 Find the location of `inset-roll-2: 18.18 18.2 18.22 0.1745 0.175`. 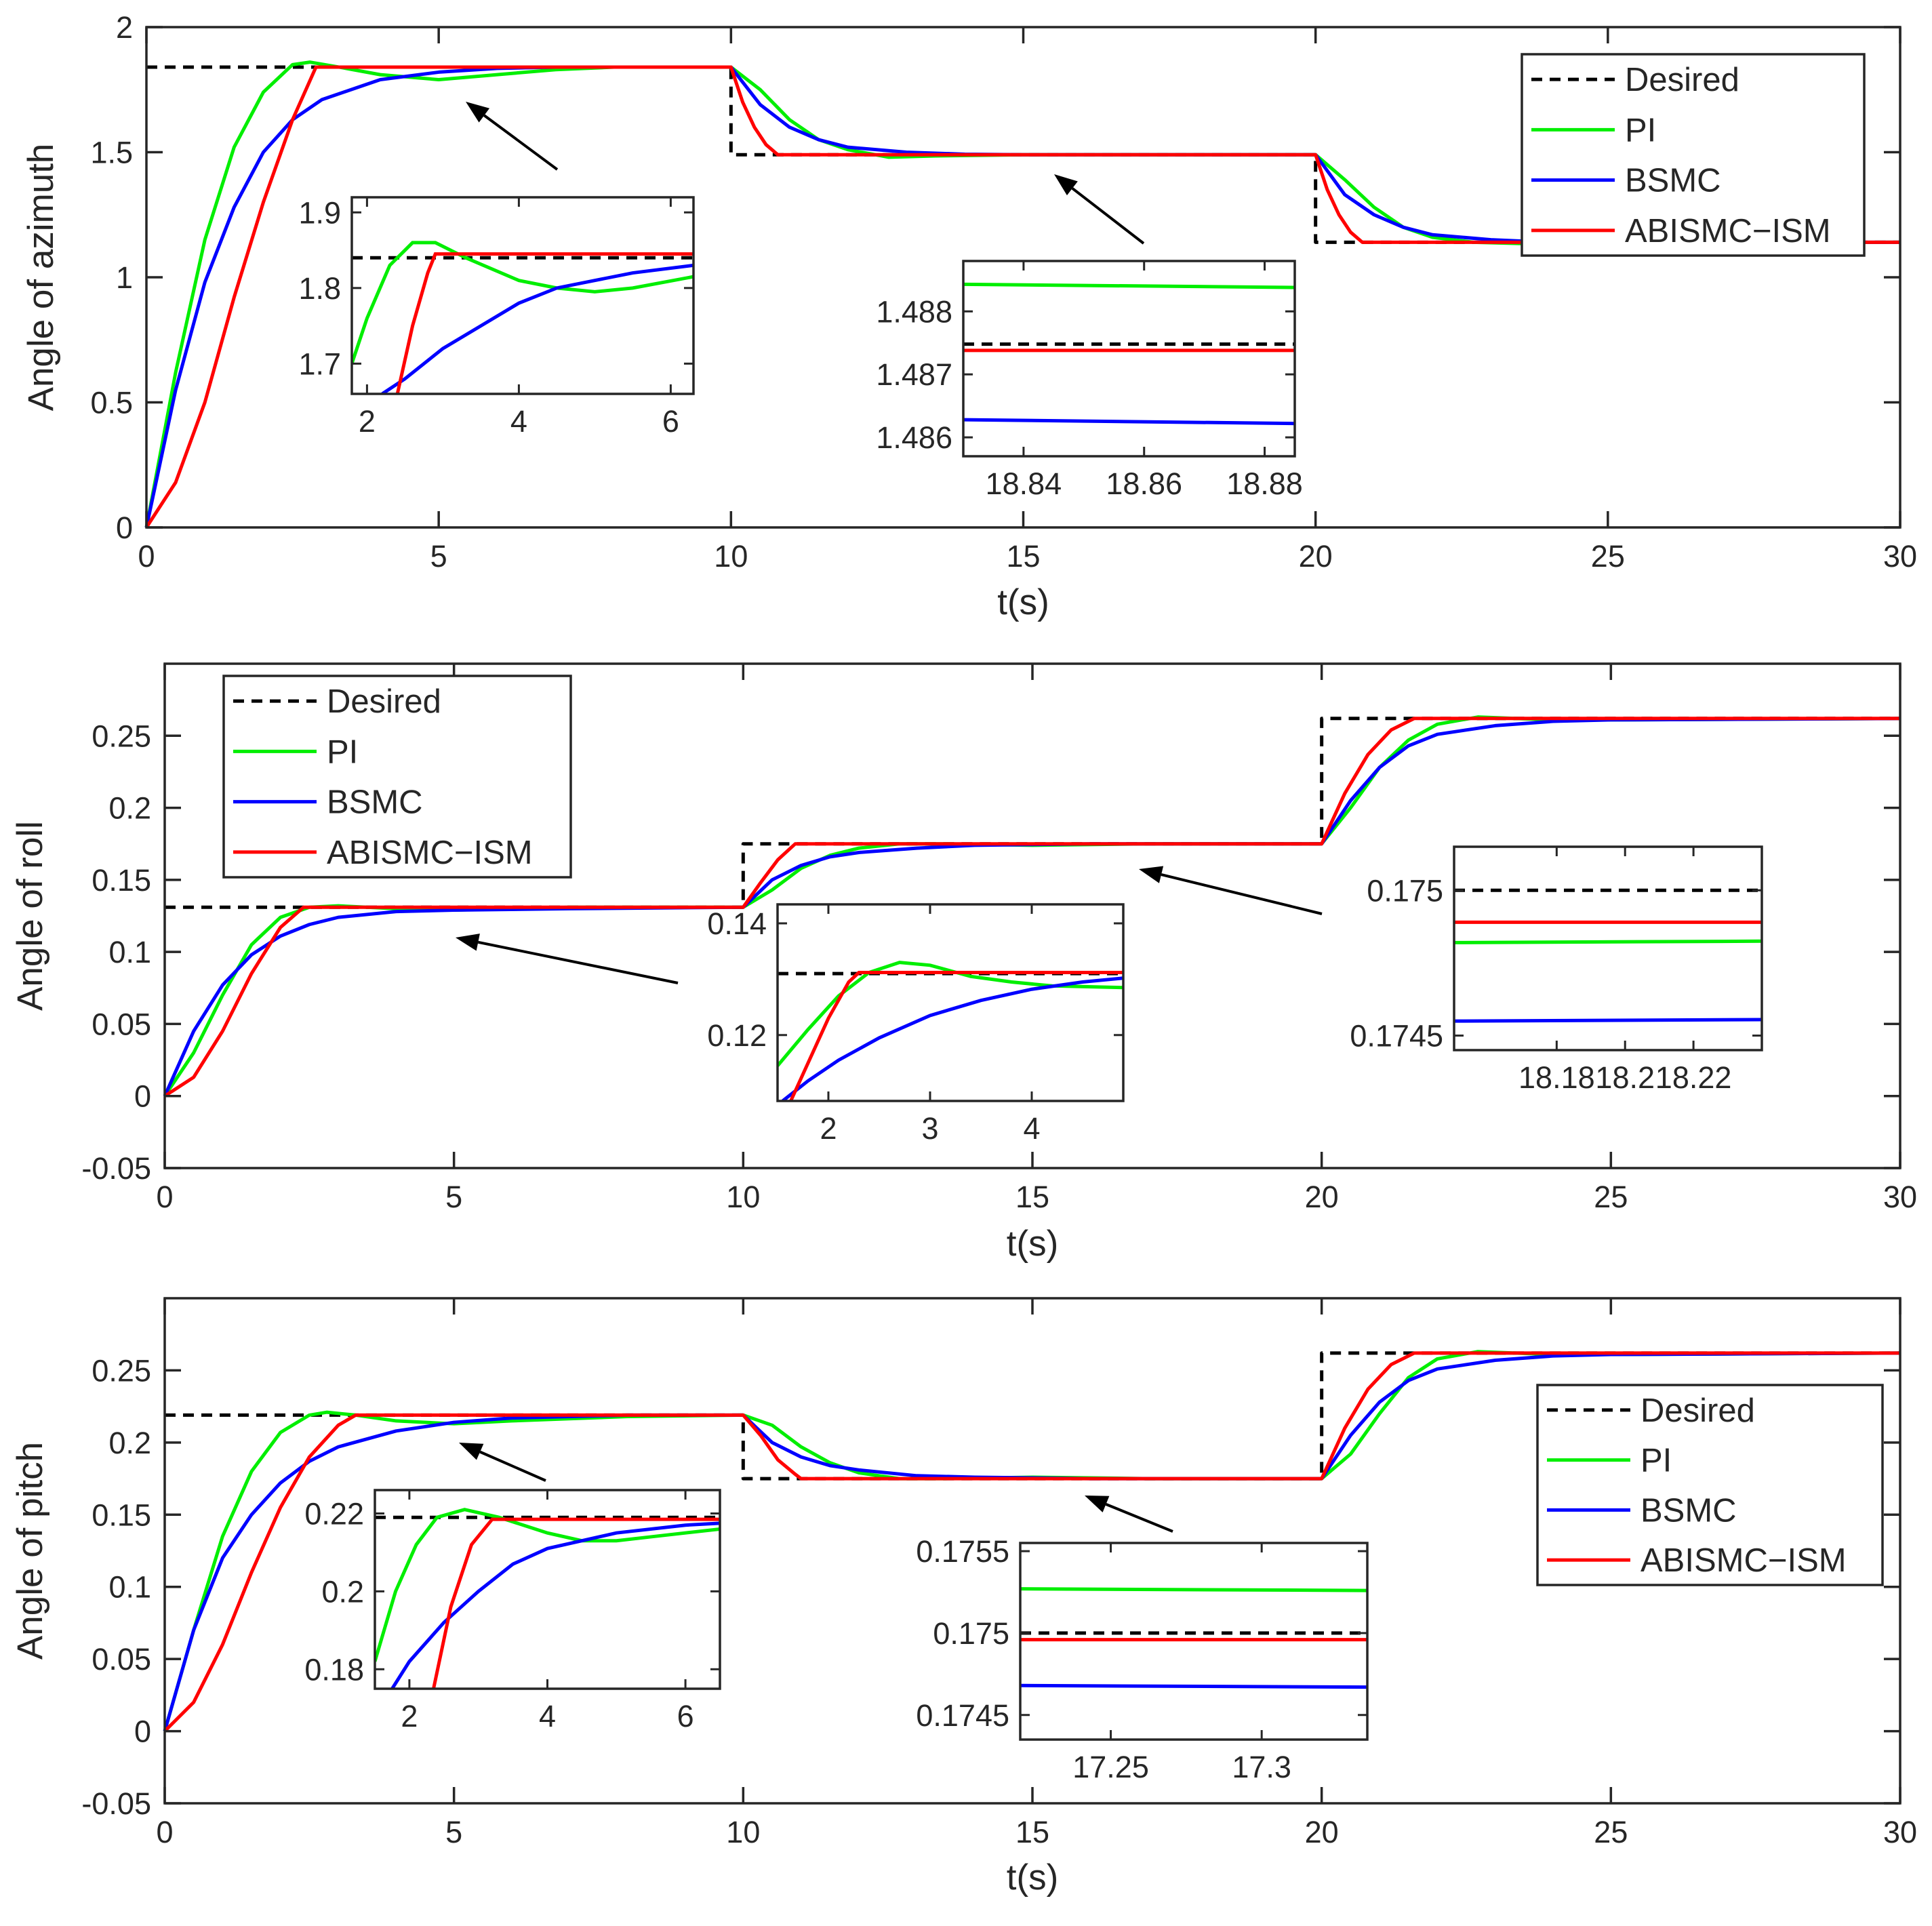

inset-roll-2: 18.18 18.2 18.22 0.1745 0.175 is located at coordinates (1556, 970).